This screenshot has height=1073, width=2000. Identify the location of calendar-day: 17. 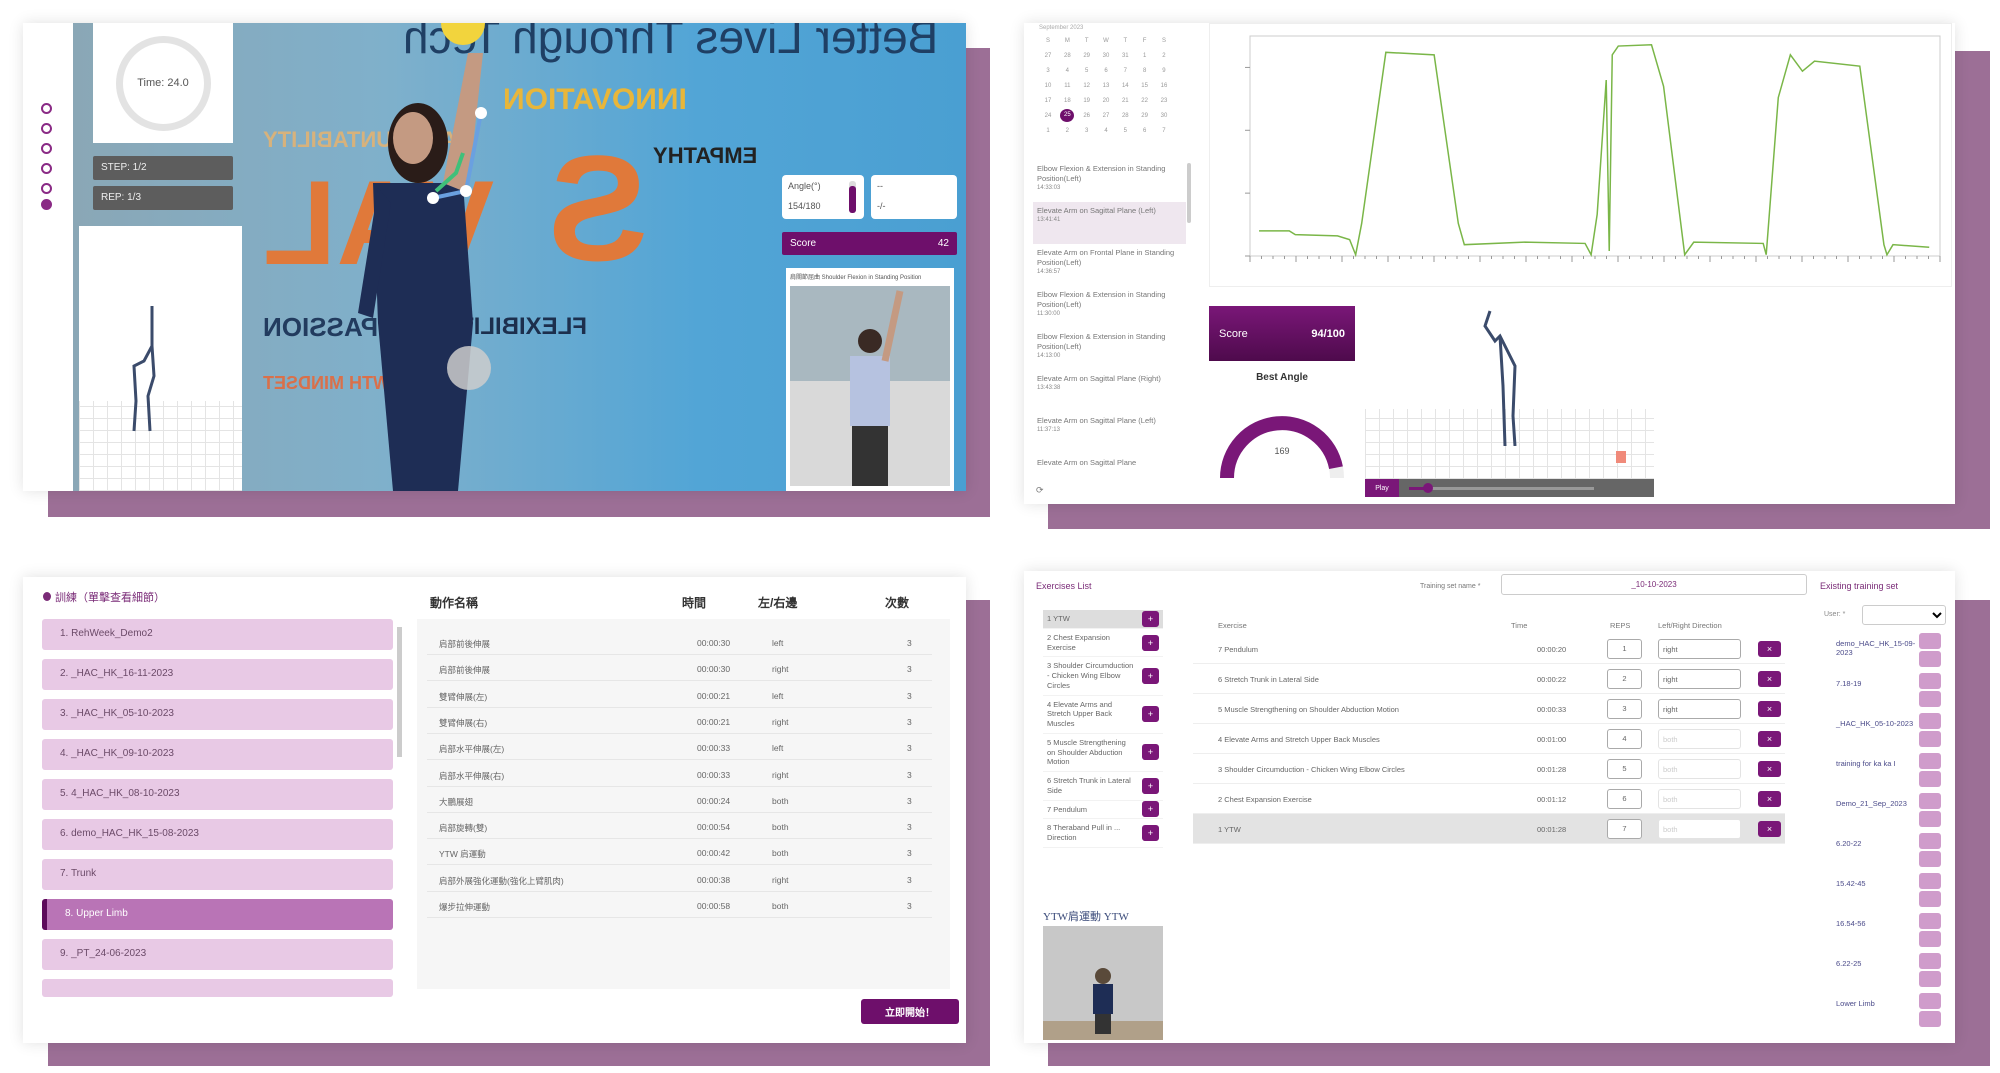
(1048, 100).